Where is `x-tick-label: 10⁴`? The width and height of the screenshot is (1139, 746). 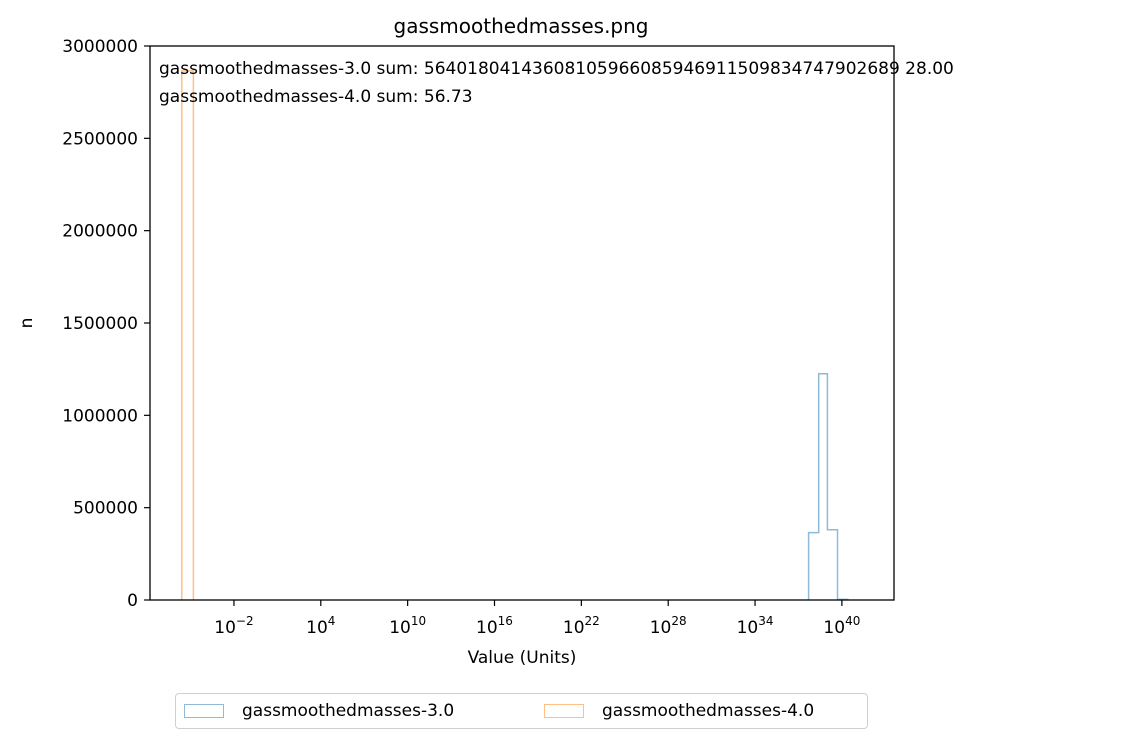
x-tick-label: 10⁴ is located at coordinates (320, 626).